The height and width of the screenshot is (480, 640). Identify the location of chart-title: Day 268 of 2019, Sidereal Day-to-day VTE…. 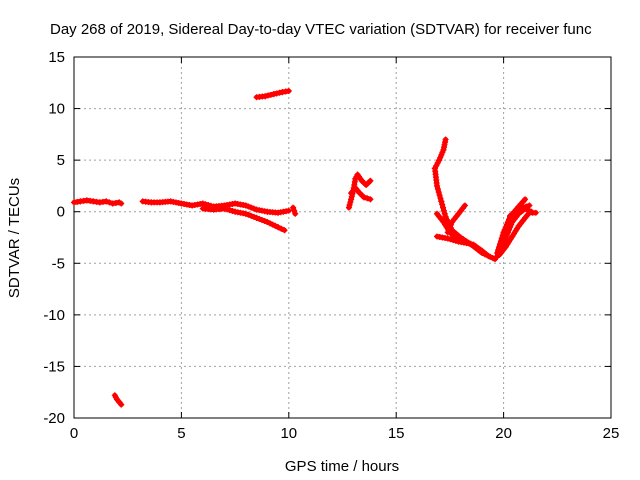
(321, 29).